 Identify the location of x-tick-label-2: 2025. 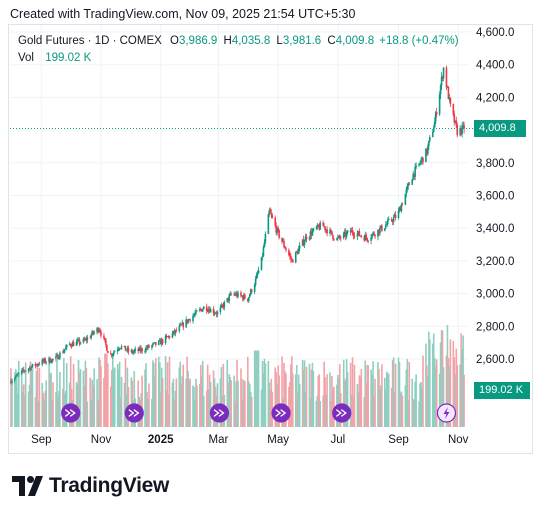
(161, 440).